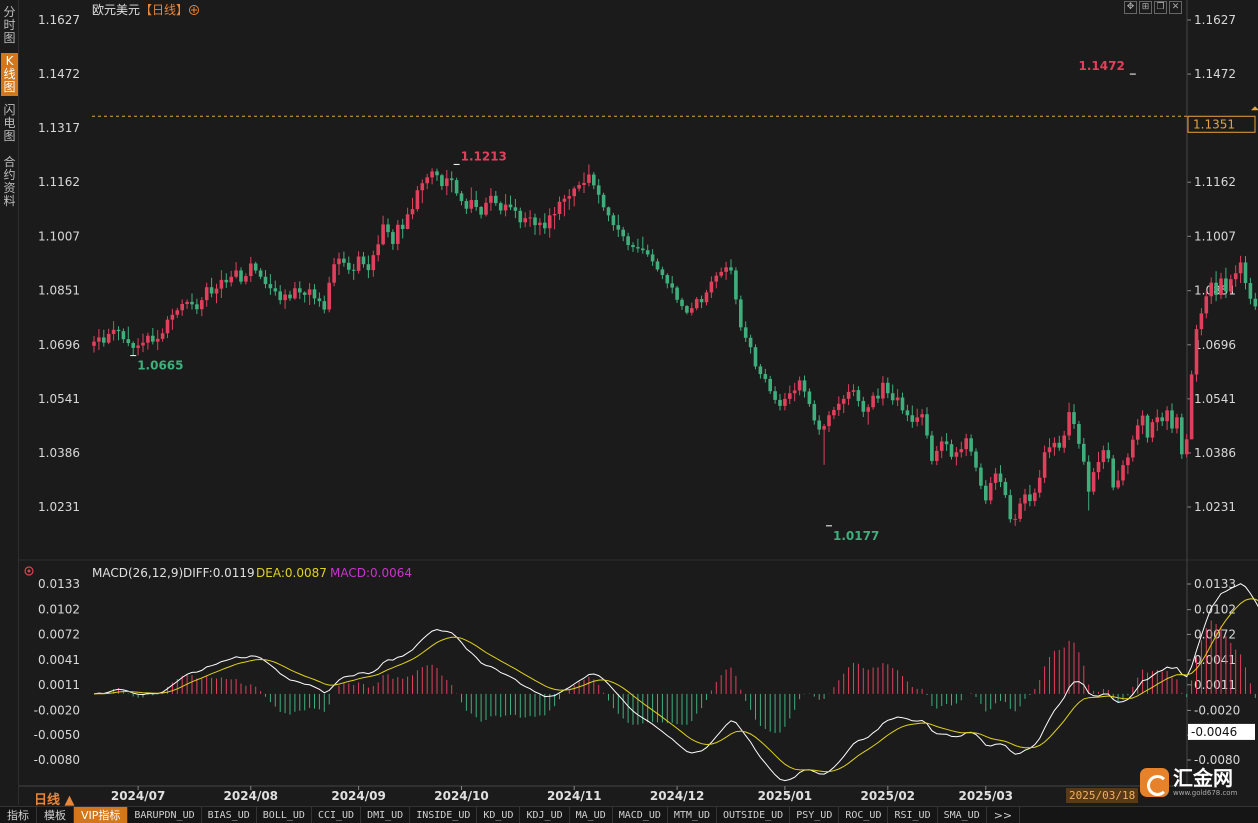 Image resolution: width=1258 pixels, height=823 pixels. What do you see at coordinates (864, 814) in the screenshot?
I see `indicator-tab-roc-ud: ROC_UD` at bounding box center [864, 814].